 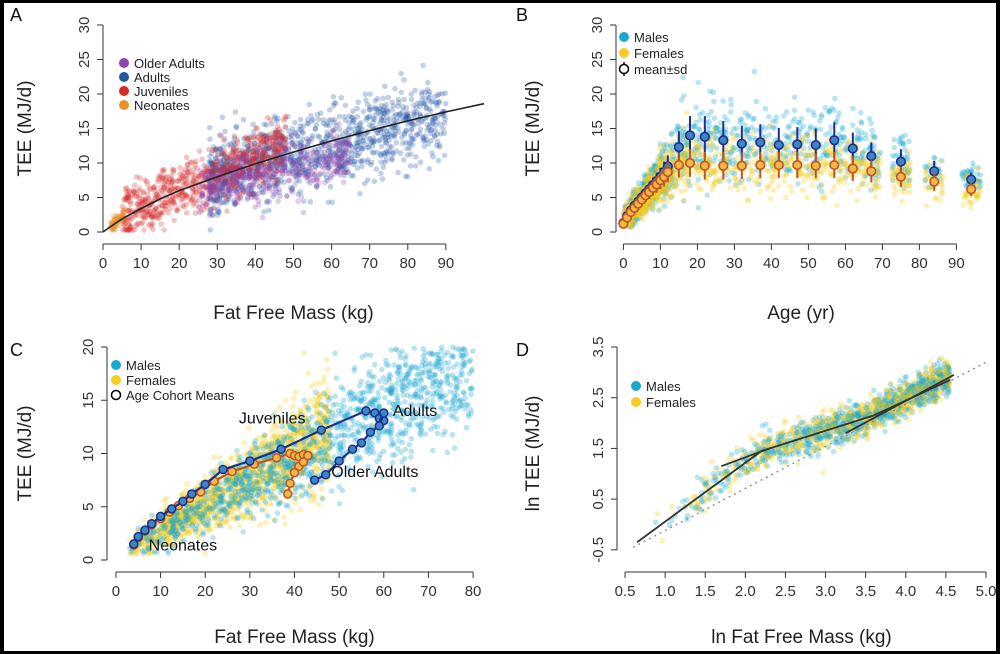 What do you see at coordinates (84, 94) in the screenshot?
I see `y-tick-label: 20` at bounding box center [84, 94].